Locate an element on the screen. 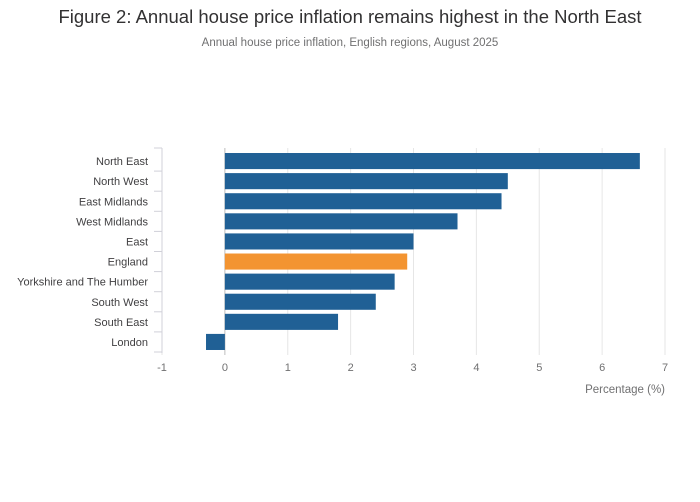 The image size is (700, 502). x-tick-label: 1 is located at coordinates (288, 368).